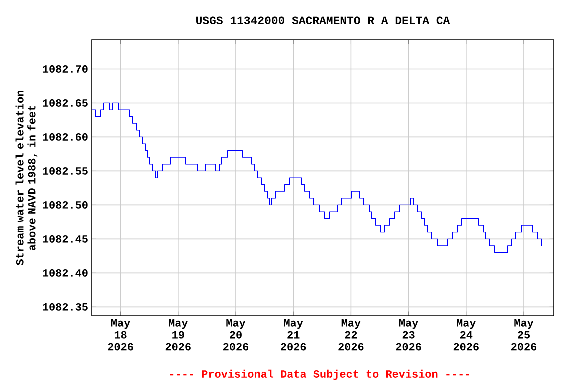  Describe the element at coordinates (293, 335) in the screenshot. I see `x-tick-label: May 21 2026` at that location.